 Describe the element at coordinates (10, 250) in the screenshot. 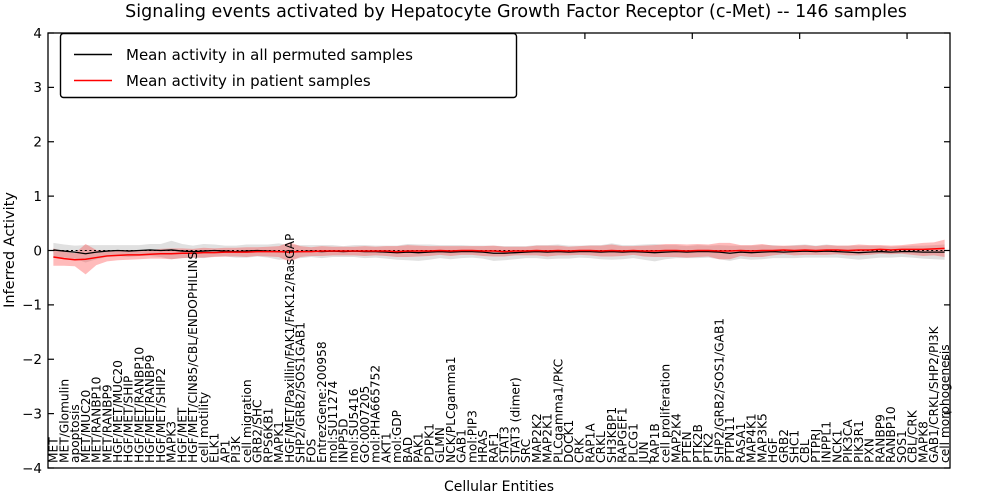

I see `y-axis-label: Inferred Activity` at that location.